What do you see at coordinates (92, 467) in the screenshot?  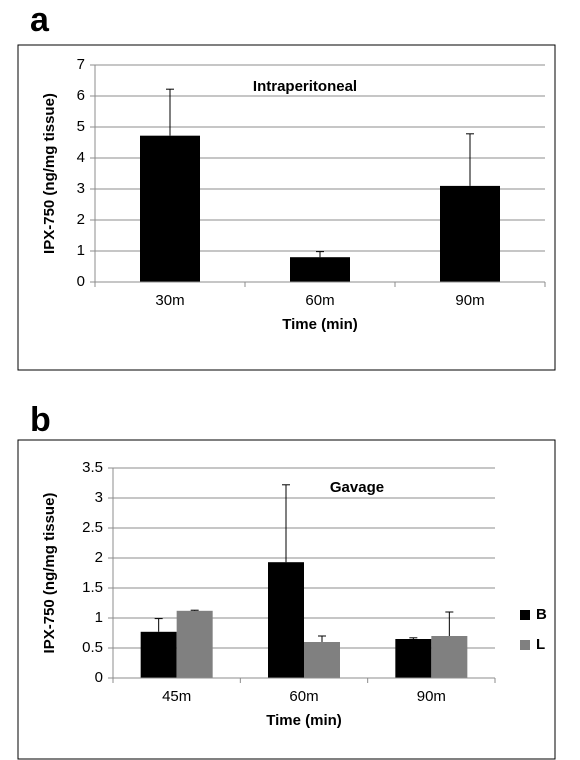 I see `y-tick-label: 3.5` at bounding box center [92, 467].